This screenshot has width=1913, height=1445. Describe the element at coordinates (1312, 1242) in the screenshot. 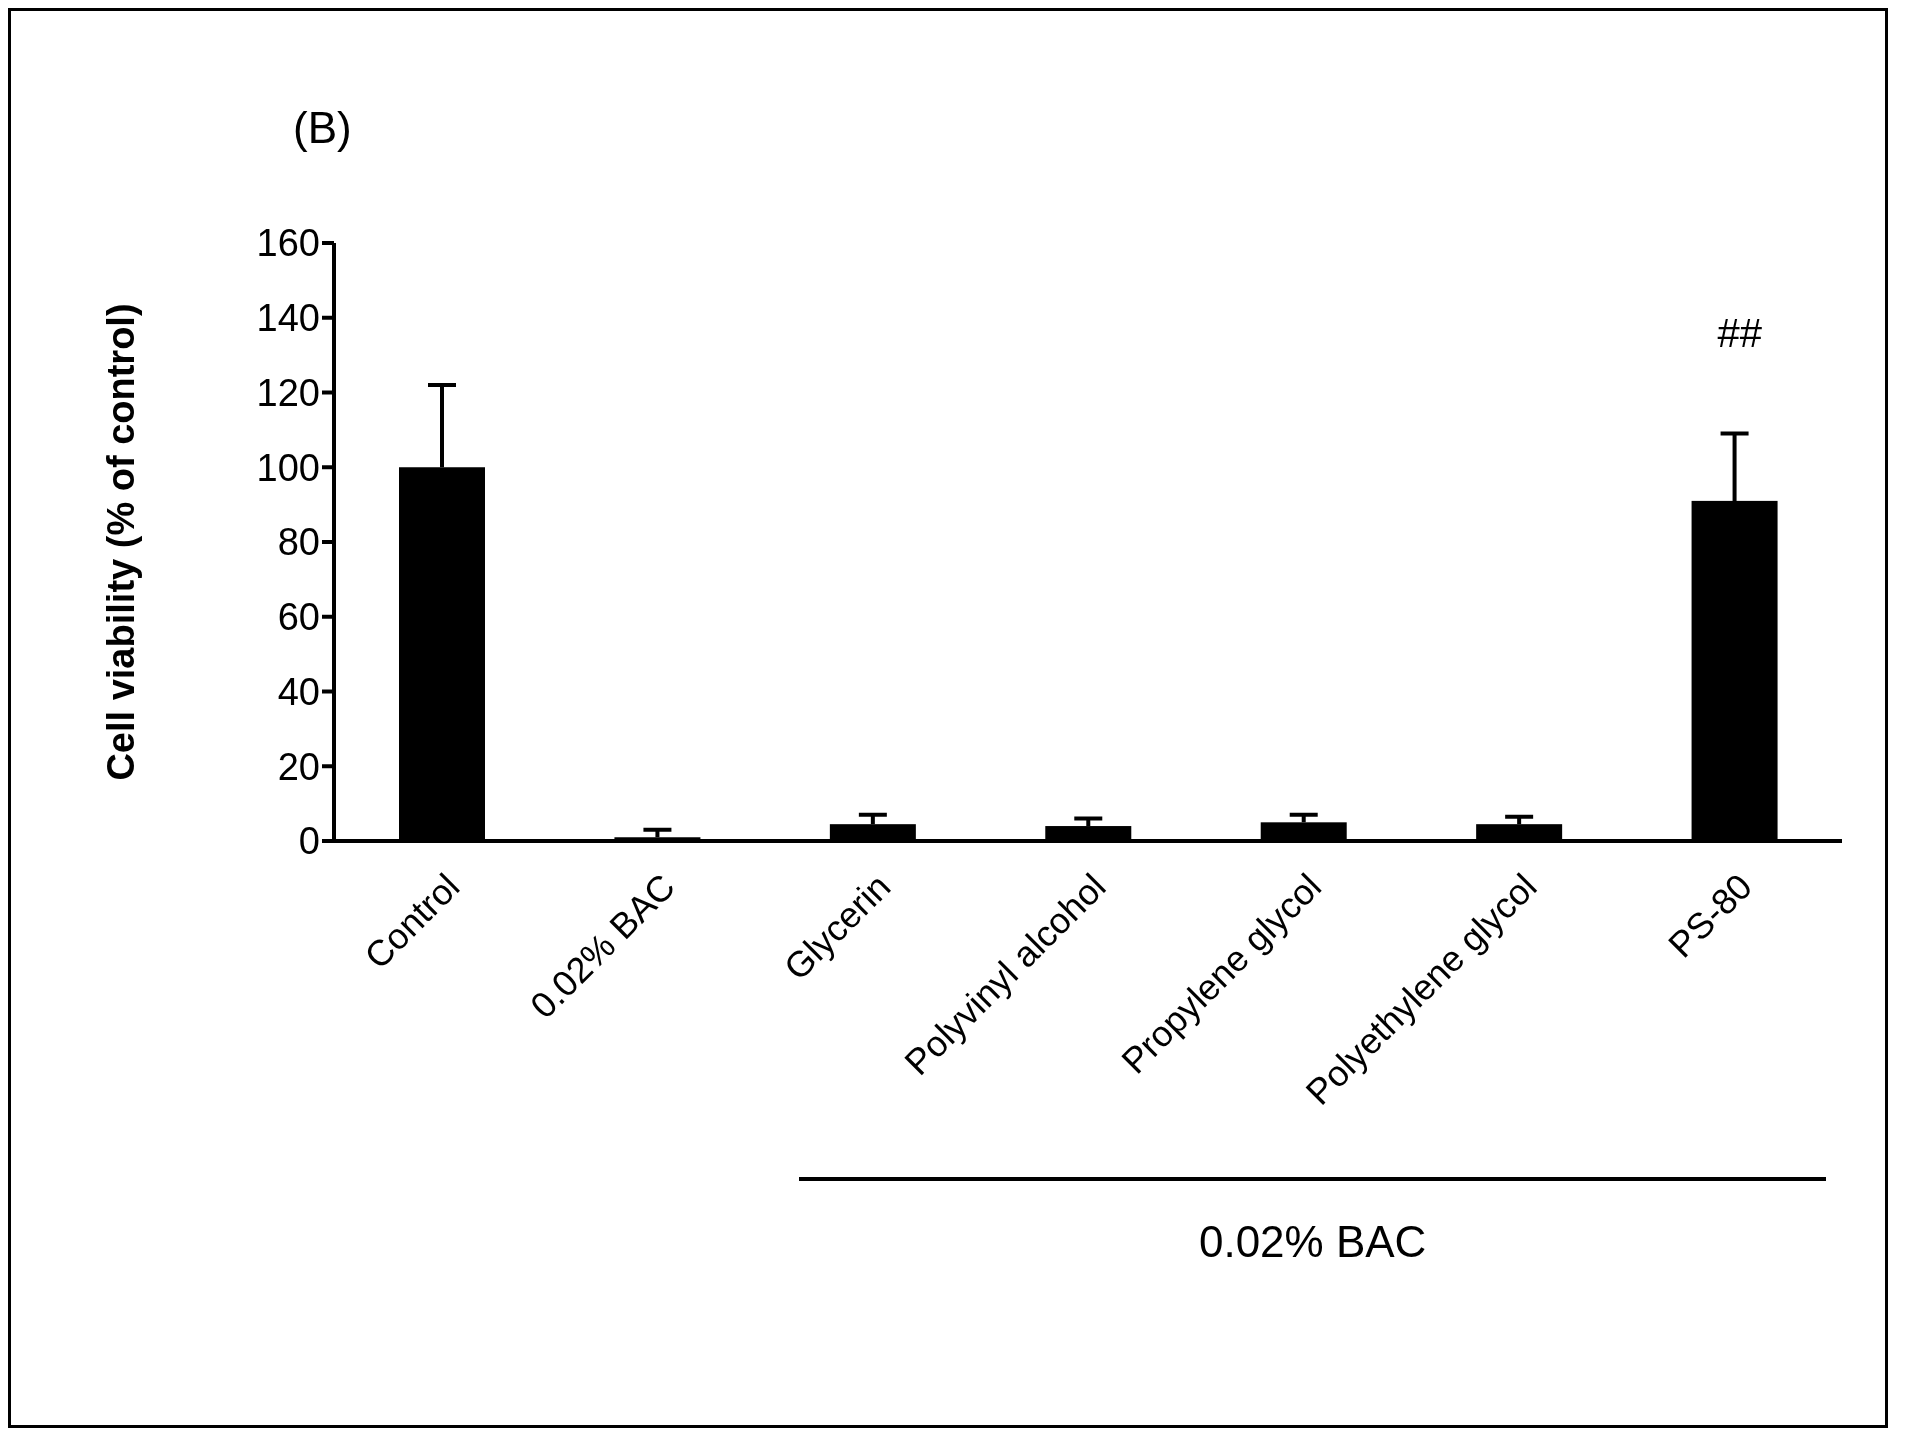

I see `text: 0.02% BAC` at that location.